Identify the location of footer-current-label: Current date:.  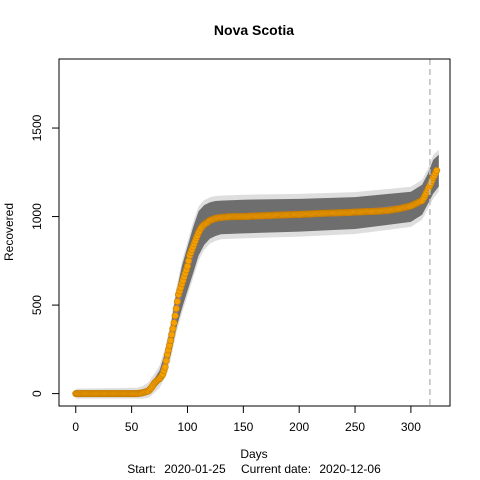
(276, 469).